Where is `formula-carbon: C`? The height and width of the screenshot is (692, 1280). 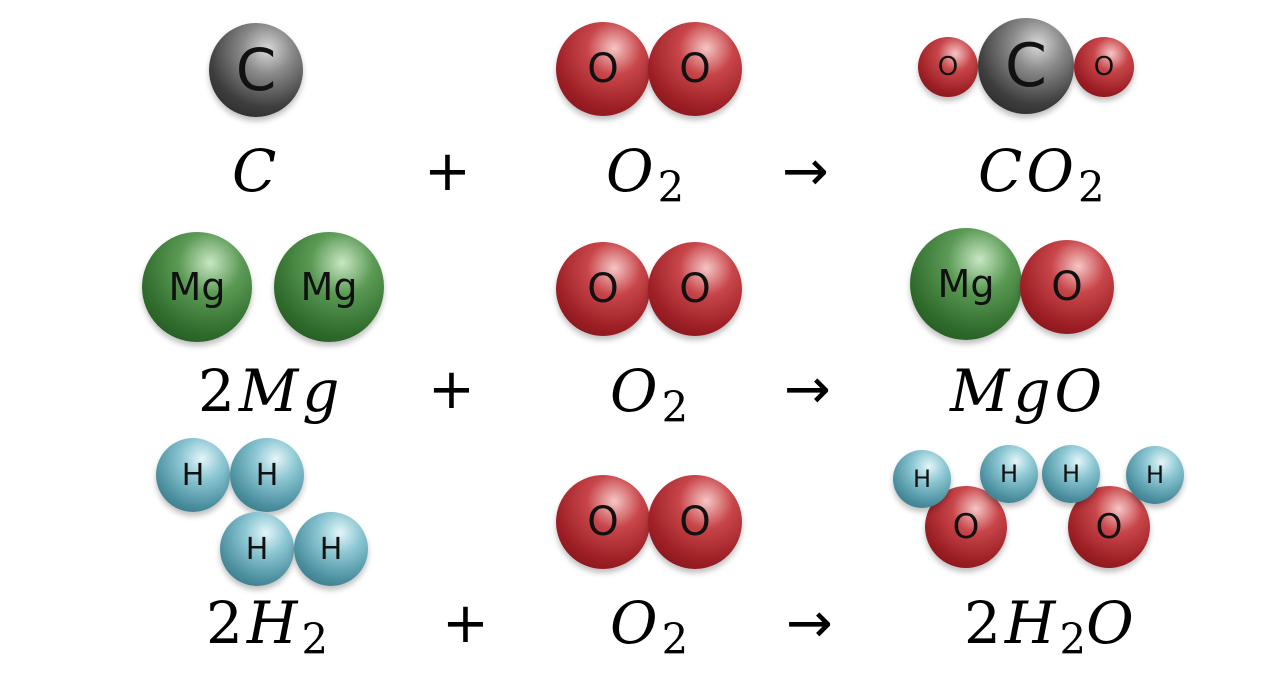
formula-carbon: C is located at coordinates (256, 171).